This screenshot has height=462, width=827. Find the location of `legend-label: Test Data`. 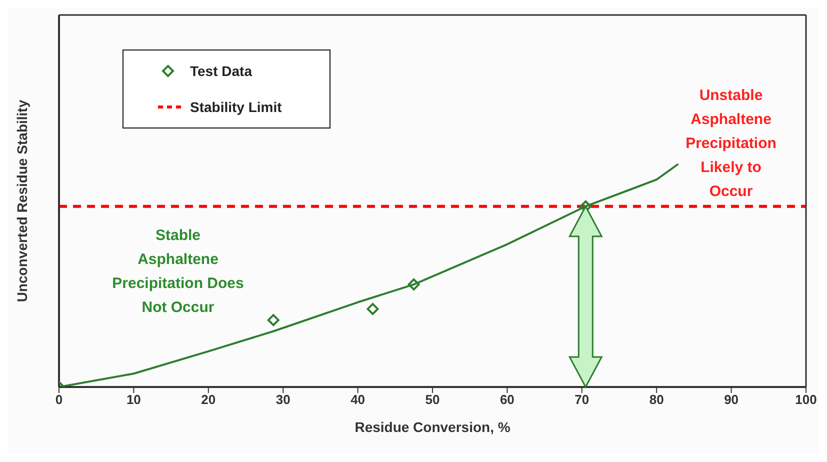

legend-label: Test Data is located at coordinates (221, 71).